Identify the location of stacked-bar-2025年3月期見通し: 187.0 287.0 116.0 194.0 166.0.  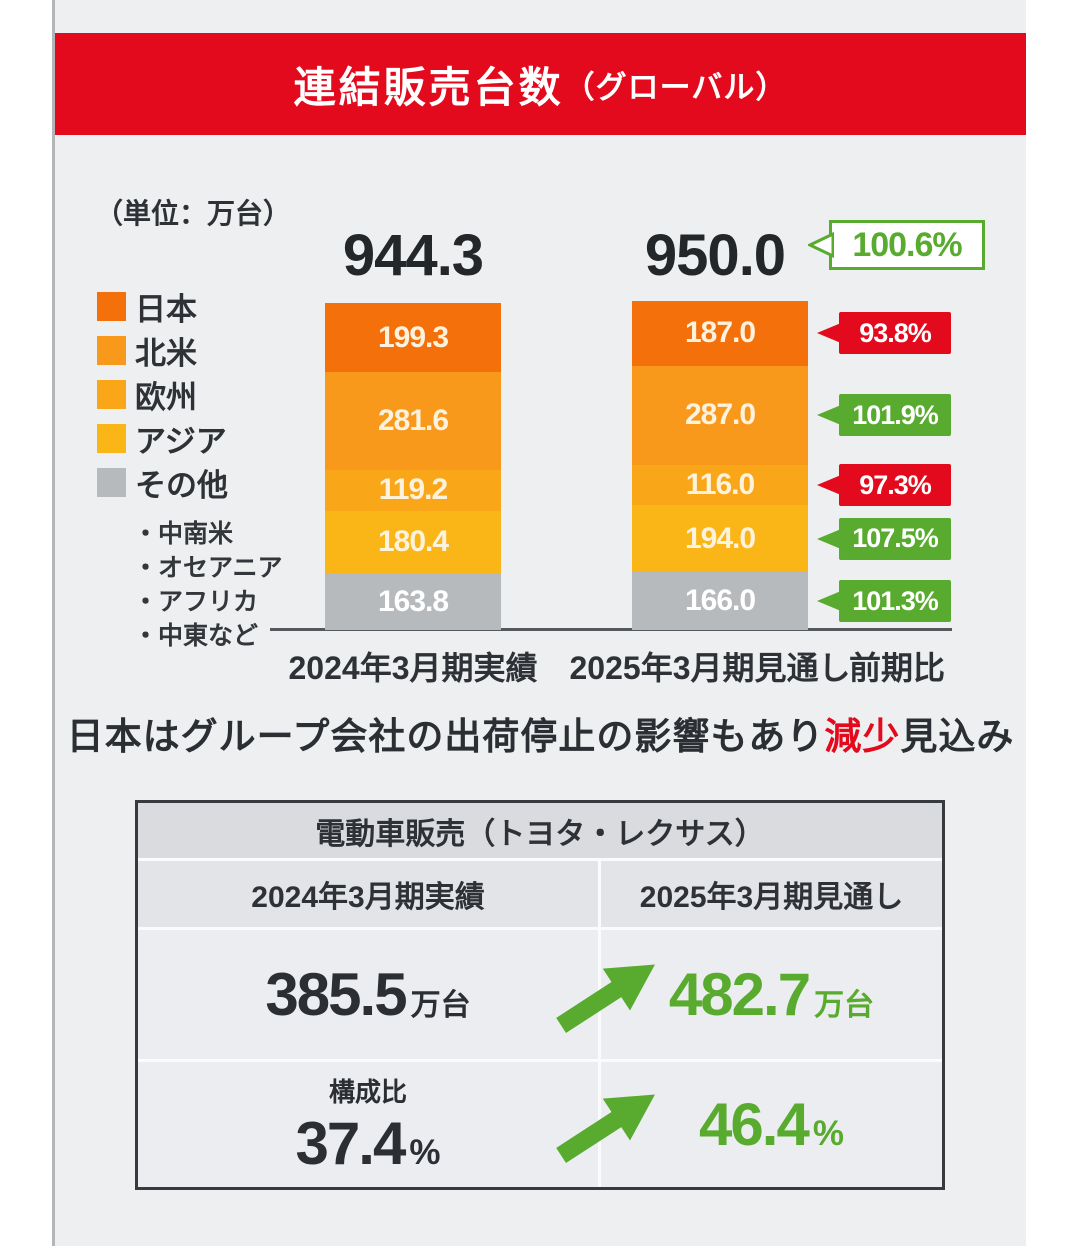
(720, 465).